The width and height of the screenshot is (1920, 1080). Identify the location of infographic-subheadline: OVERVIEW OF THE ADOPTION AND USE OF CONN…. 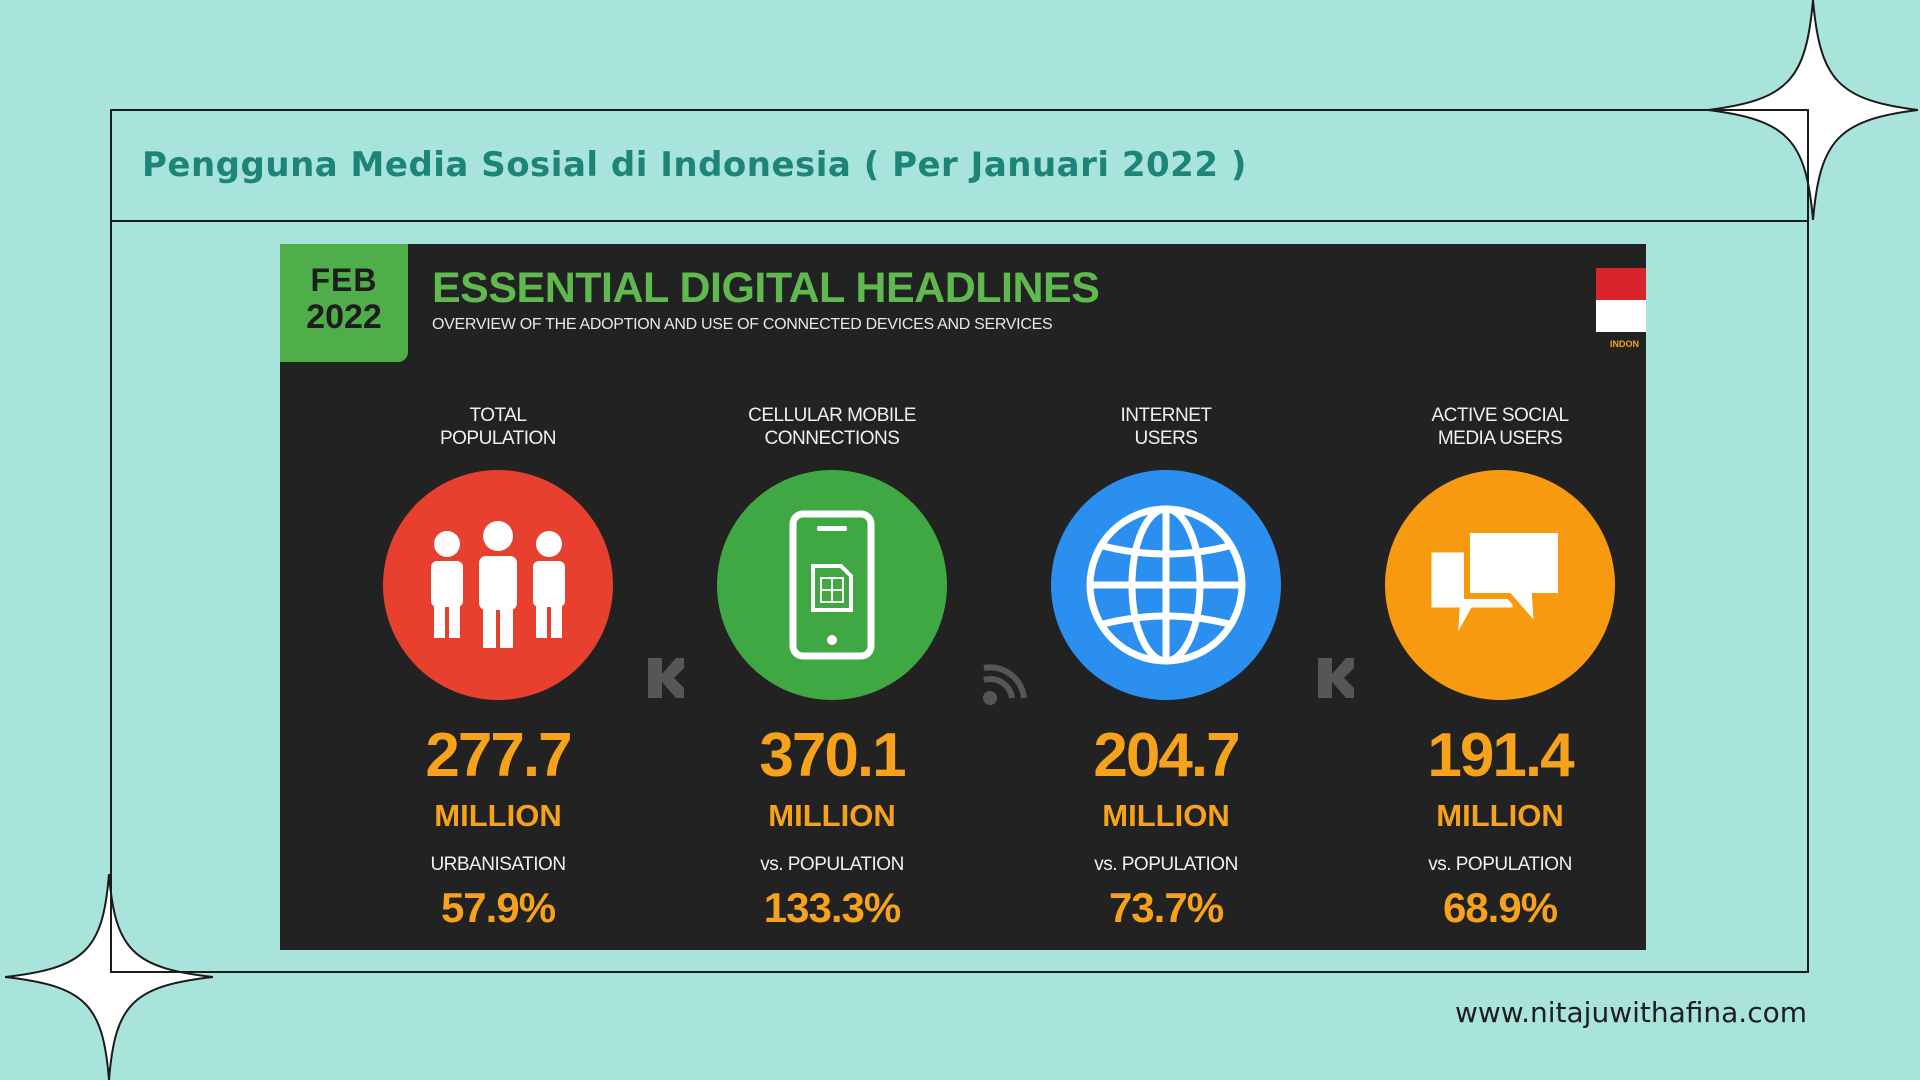
(742, 324).